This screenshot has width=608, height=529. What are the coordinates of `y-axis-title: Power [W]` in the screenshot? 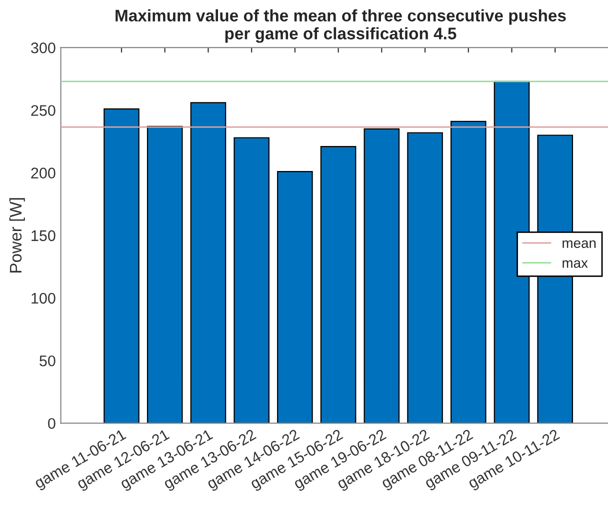 It's located at (17, 235).